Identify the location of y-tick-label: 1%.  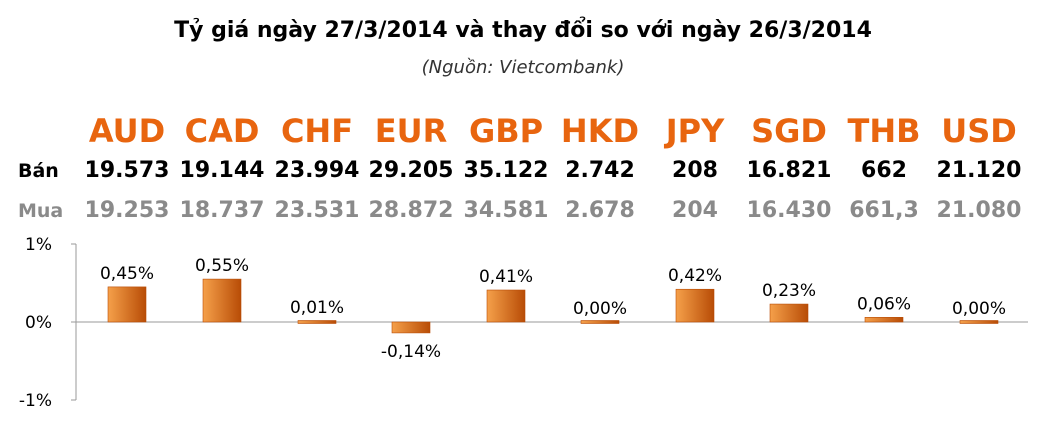
(38, 245).